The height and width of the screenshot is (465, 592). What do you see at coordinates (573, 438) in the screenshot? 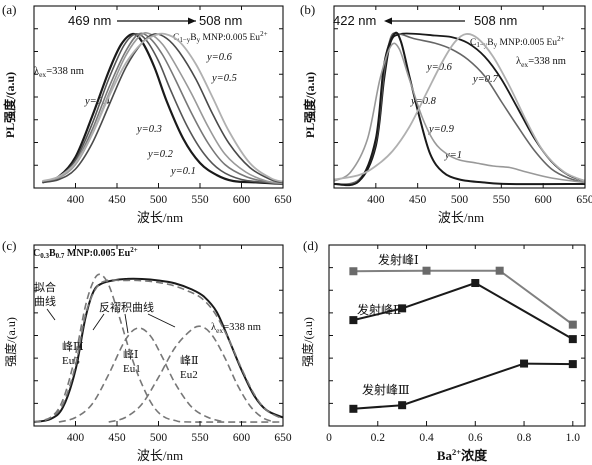
I see `panel-d-xtick-label: 1.0` at bounding box center [573, 438].